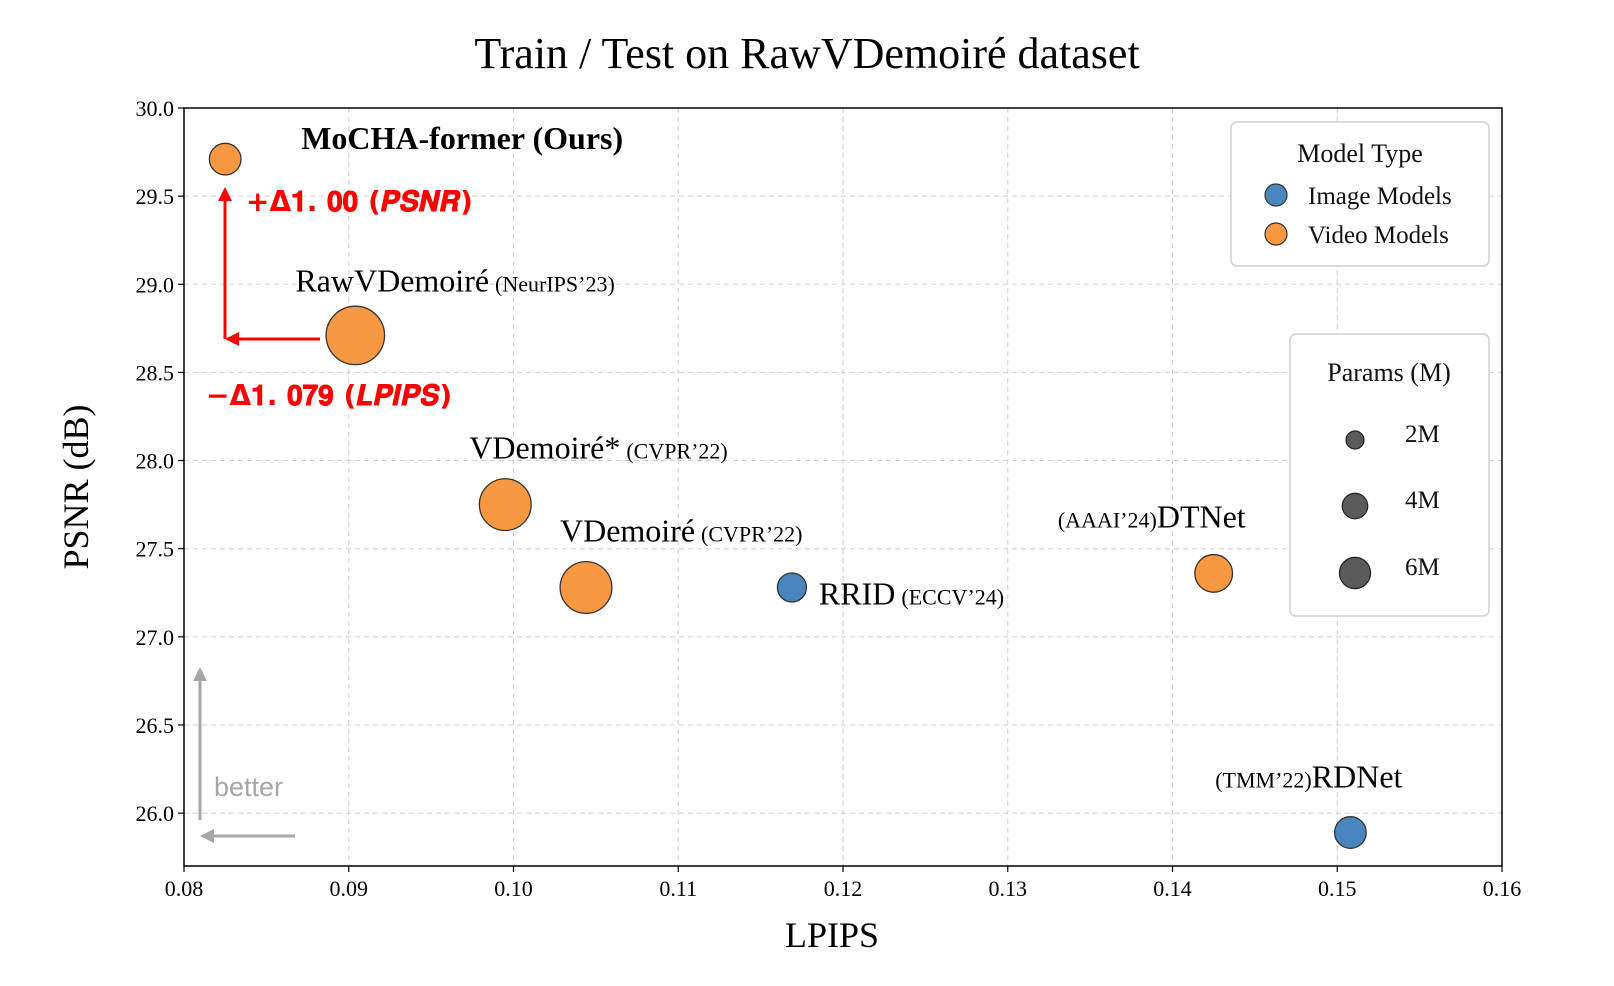  I want to click on legend-marker-image, so click(1276, 195).